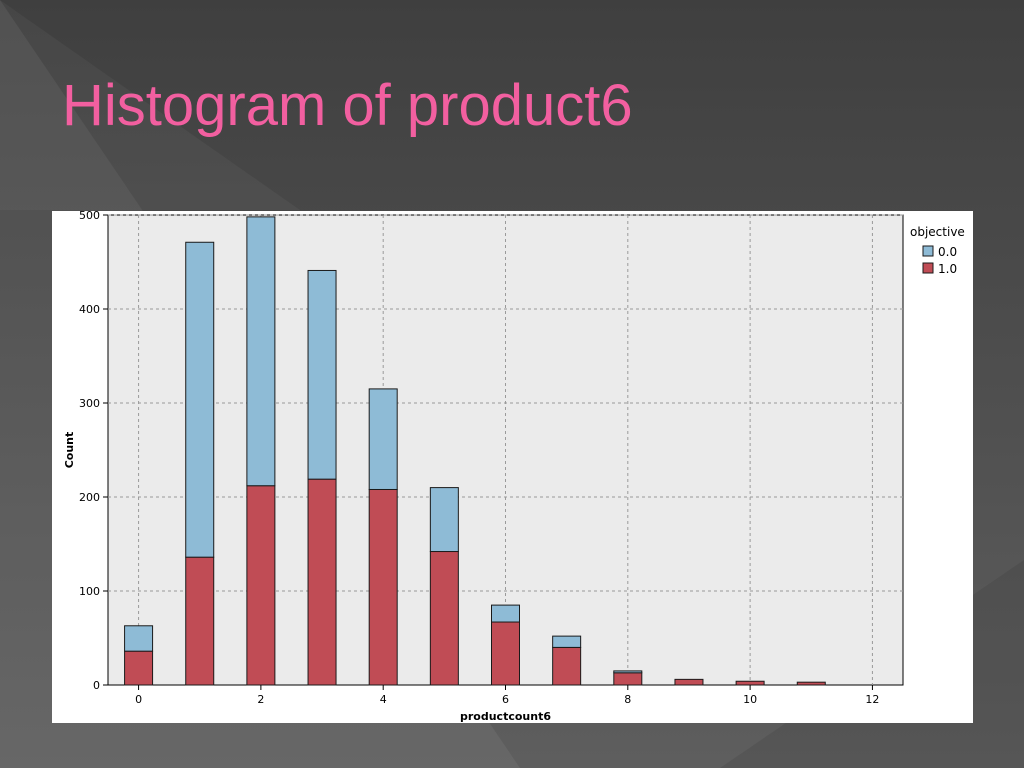  I want to click on x-tick-label: 2, so click(260, 699).